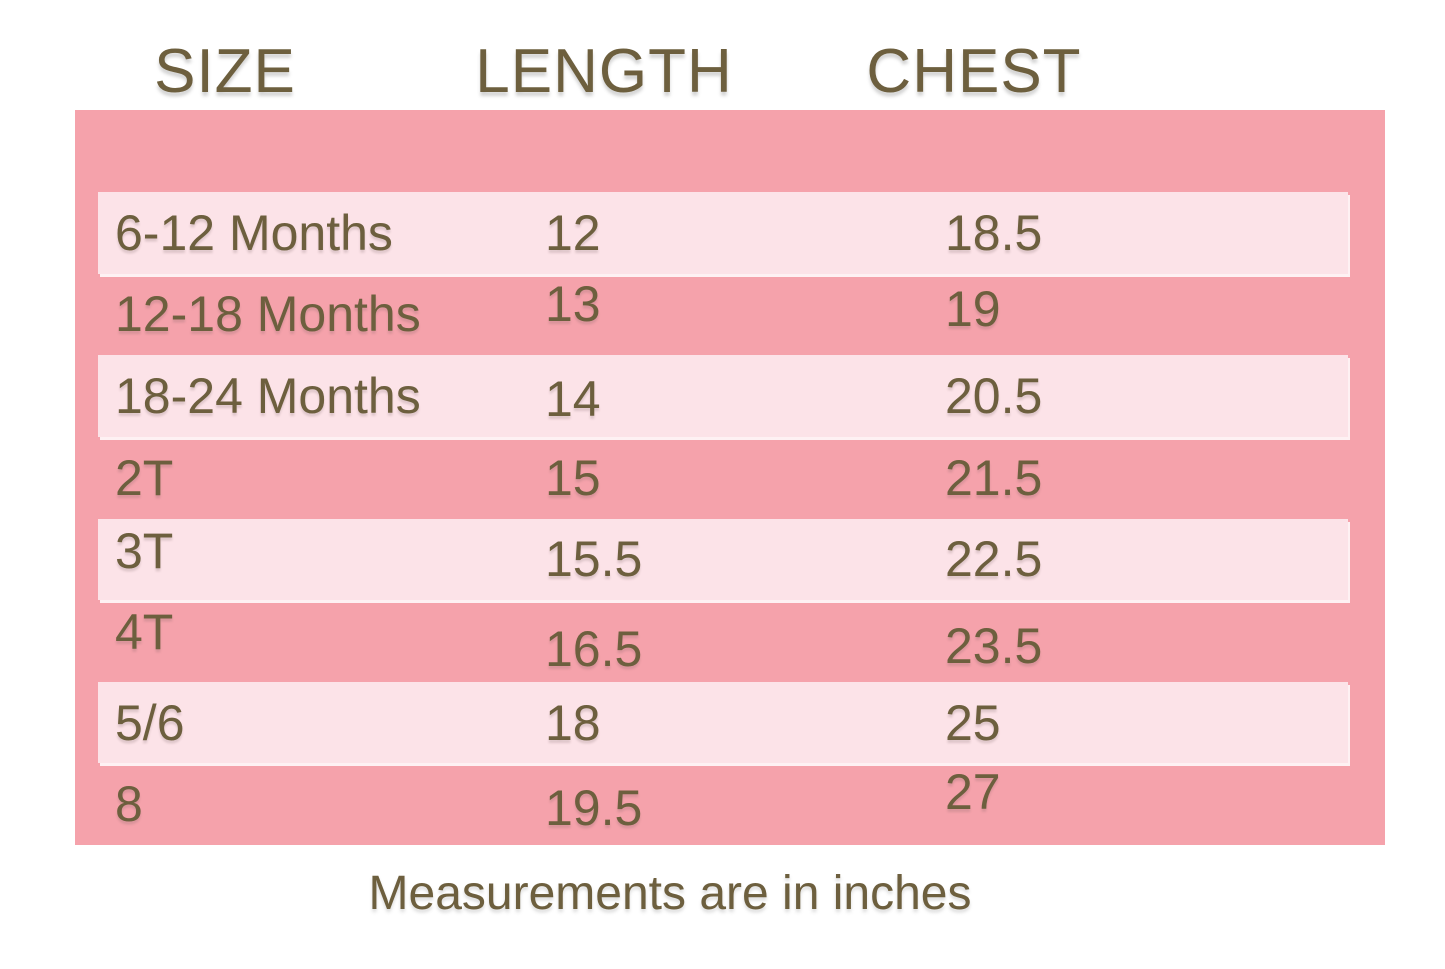  Describe the element at coordinates (730, 804) in the screenshot. I see `table-row: 8 19.5 27` at that location.